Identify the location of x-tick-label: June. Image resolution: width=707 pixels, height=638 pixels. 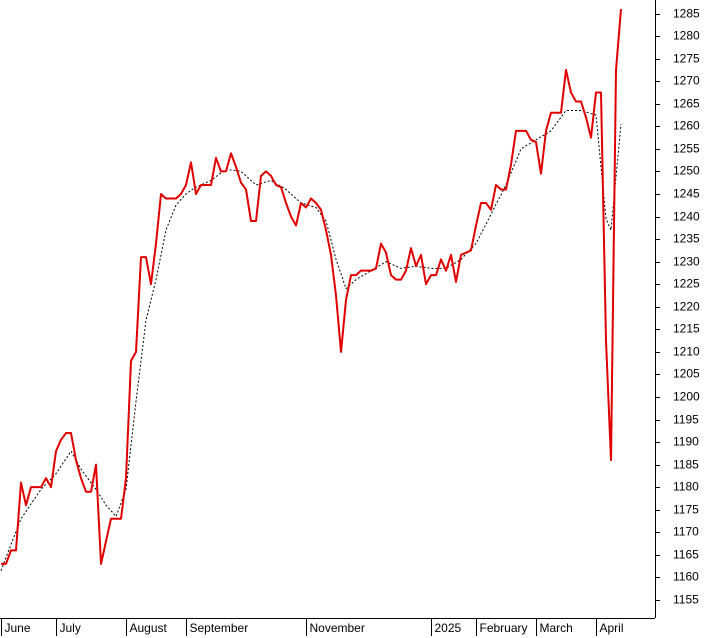
(18, 628).